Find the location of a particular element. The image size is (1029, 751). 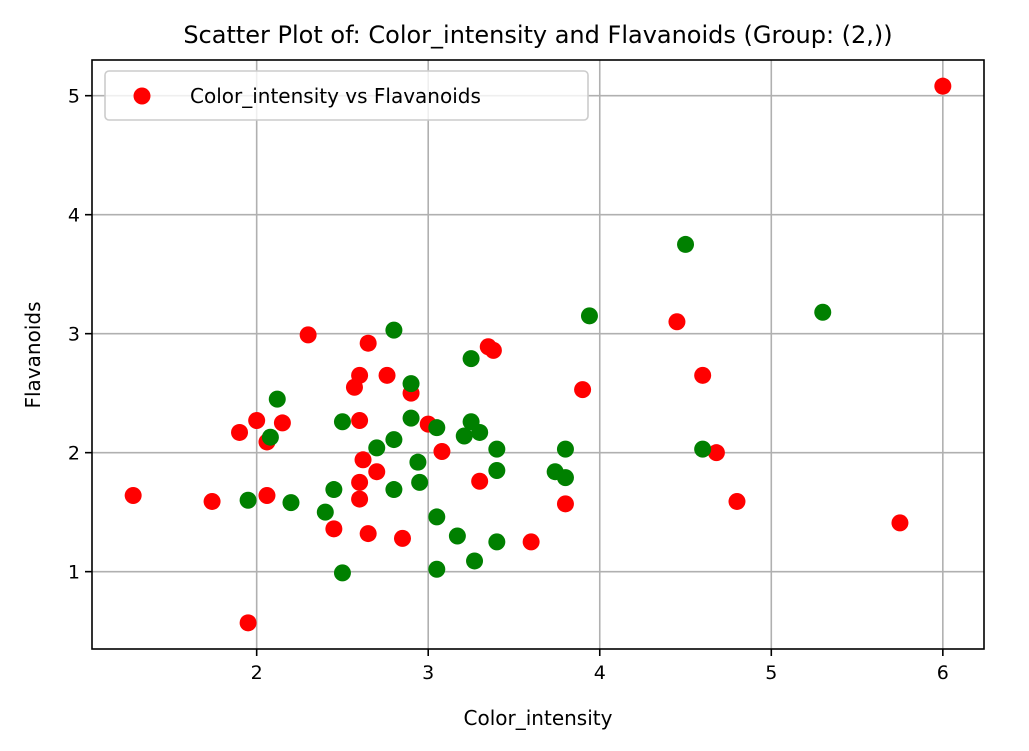

legend-box is located at coordinates (346, 95).